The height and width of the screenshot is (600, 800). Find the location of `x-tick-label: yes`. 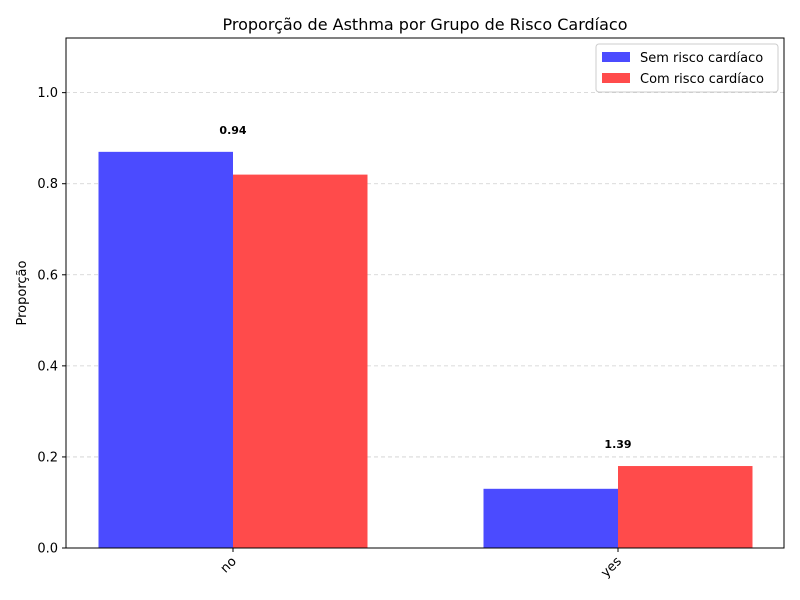

x-tick-label: yes is located at coordinates (611, 567).